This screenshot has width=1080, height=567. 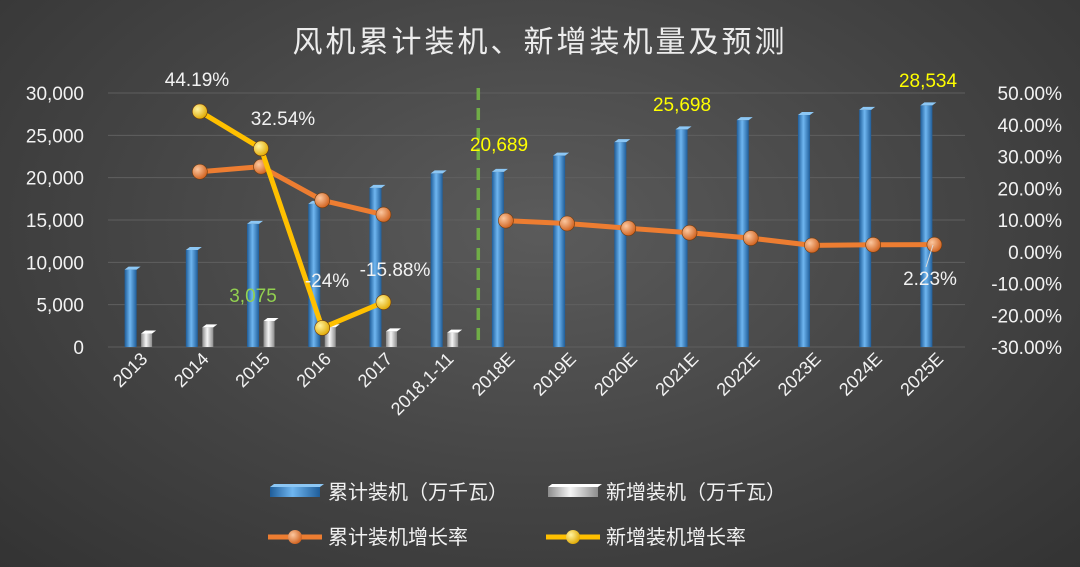 I want to click on legend-item: 累计装机增长率, so click(x=368, y=537).